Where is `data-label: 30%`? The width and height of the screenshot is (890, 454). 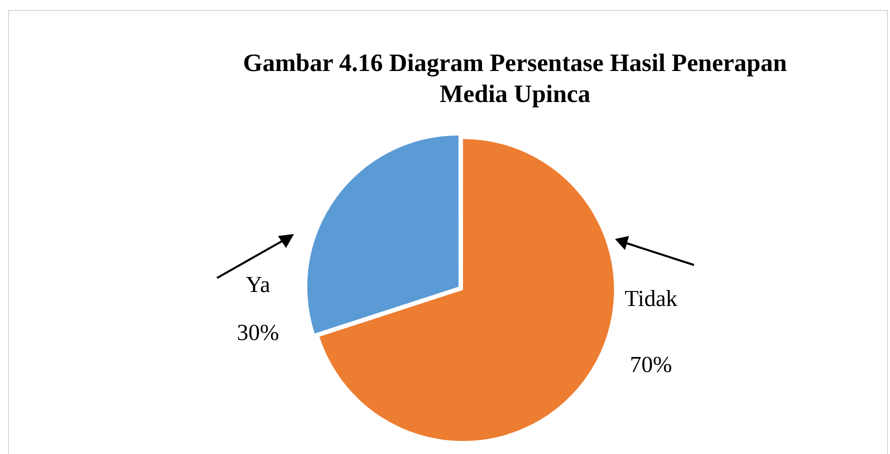
data-label: 30% is located at coordinates (258, 333).